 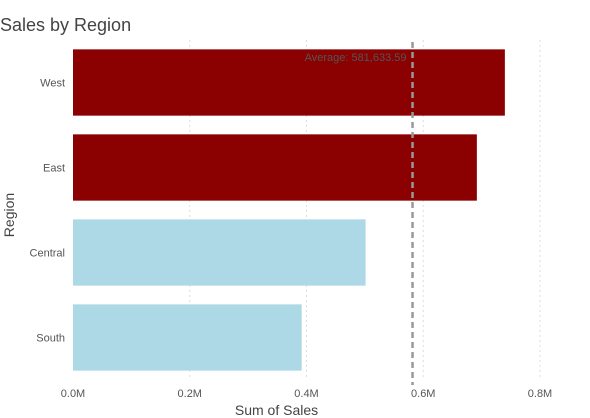 What do you see at coordinates (275, 167) in the screenshot?
I see `bar-east` at bounding box center [275, 167].